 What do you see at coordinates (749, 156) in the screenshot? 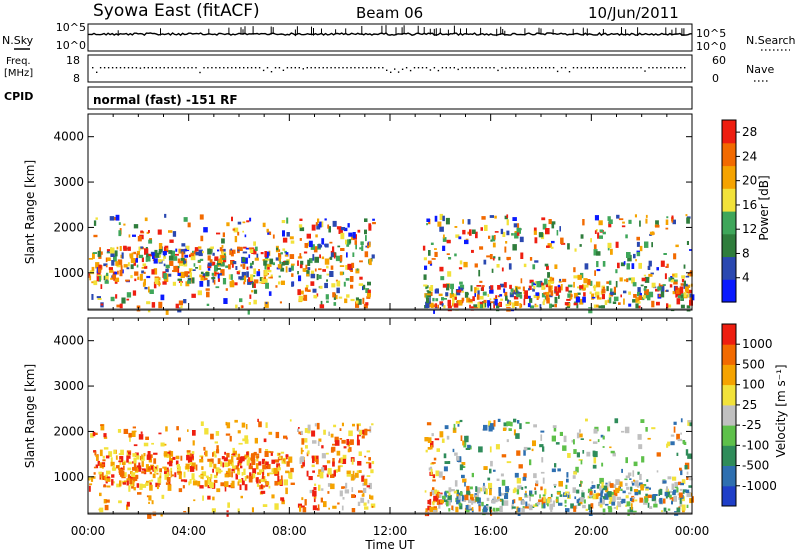
I see `colorbar-tick-label: 24` at bounding box center [749, 156].